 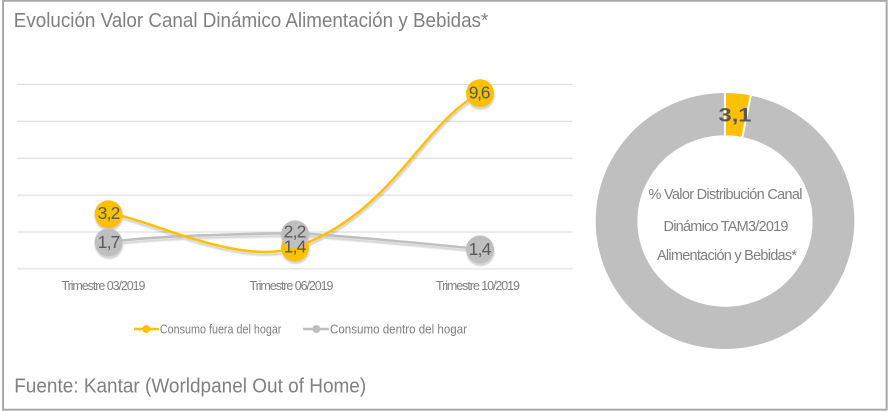 What do you see at coordinates (478, 286) in the screenshot?
I see `svg-text: Trimestre 10/2019` at bounding box center [478, 286].